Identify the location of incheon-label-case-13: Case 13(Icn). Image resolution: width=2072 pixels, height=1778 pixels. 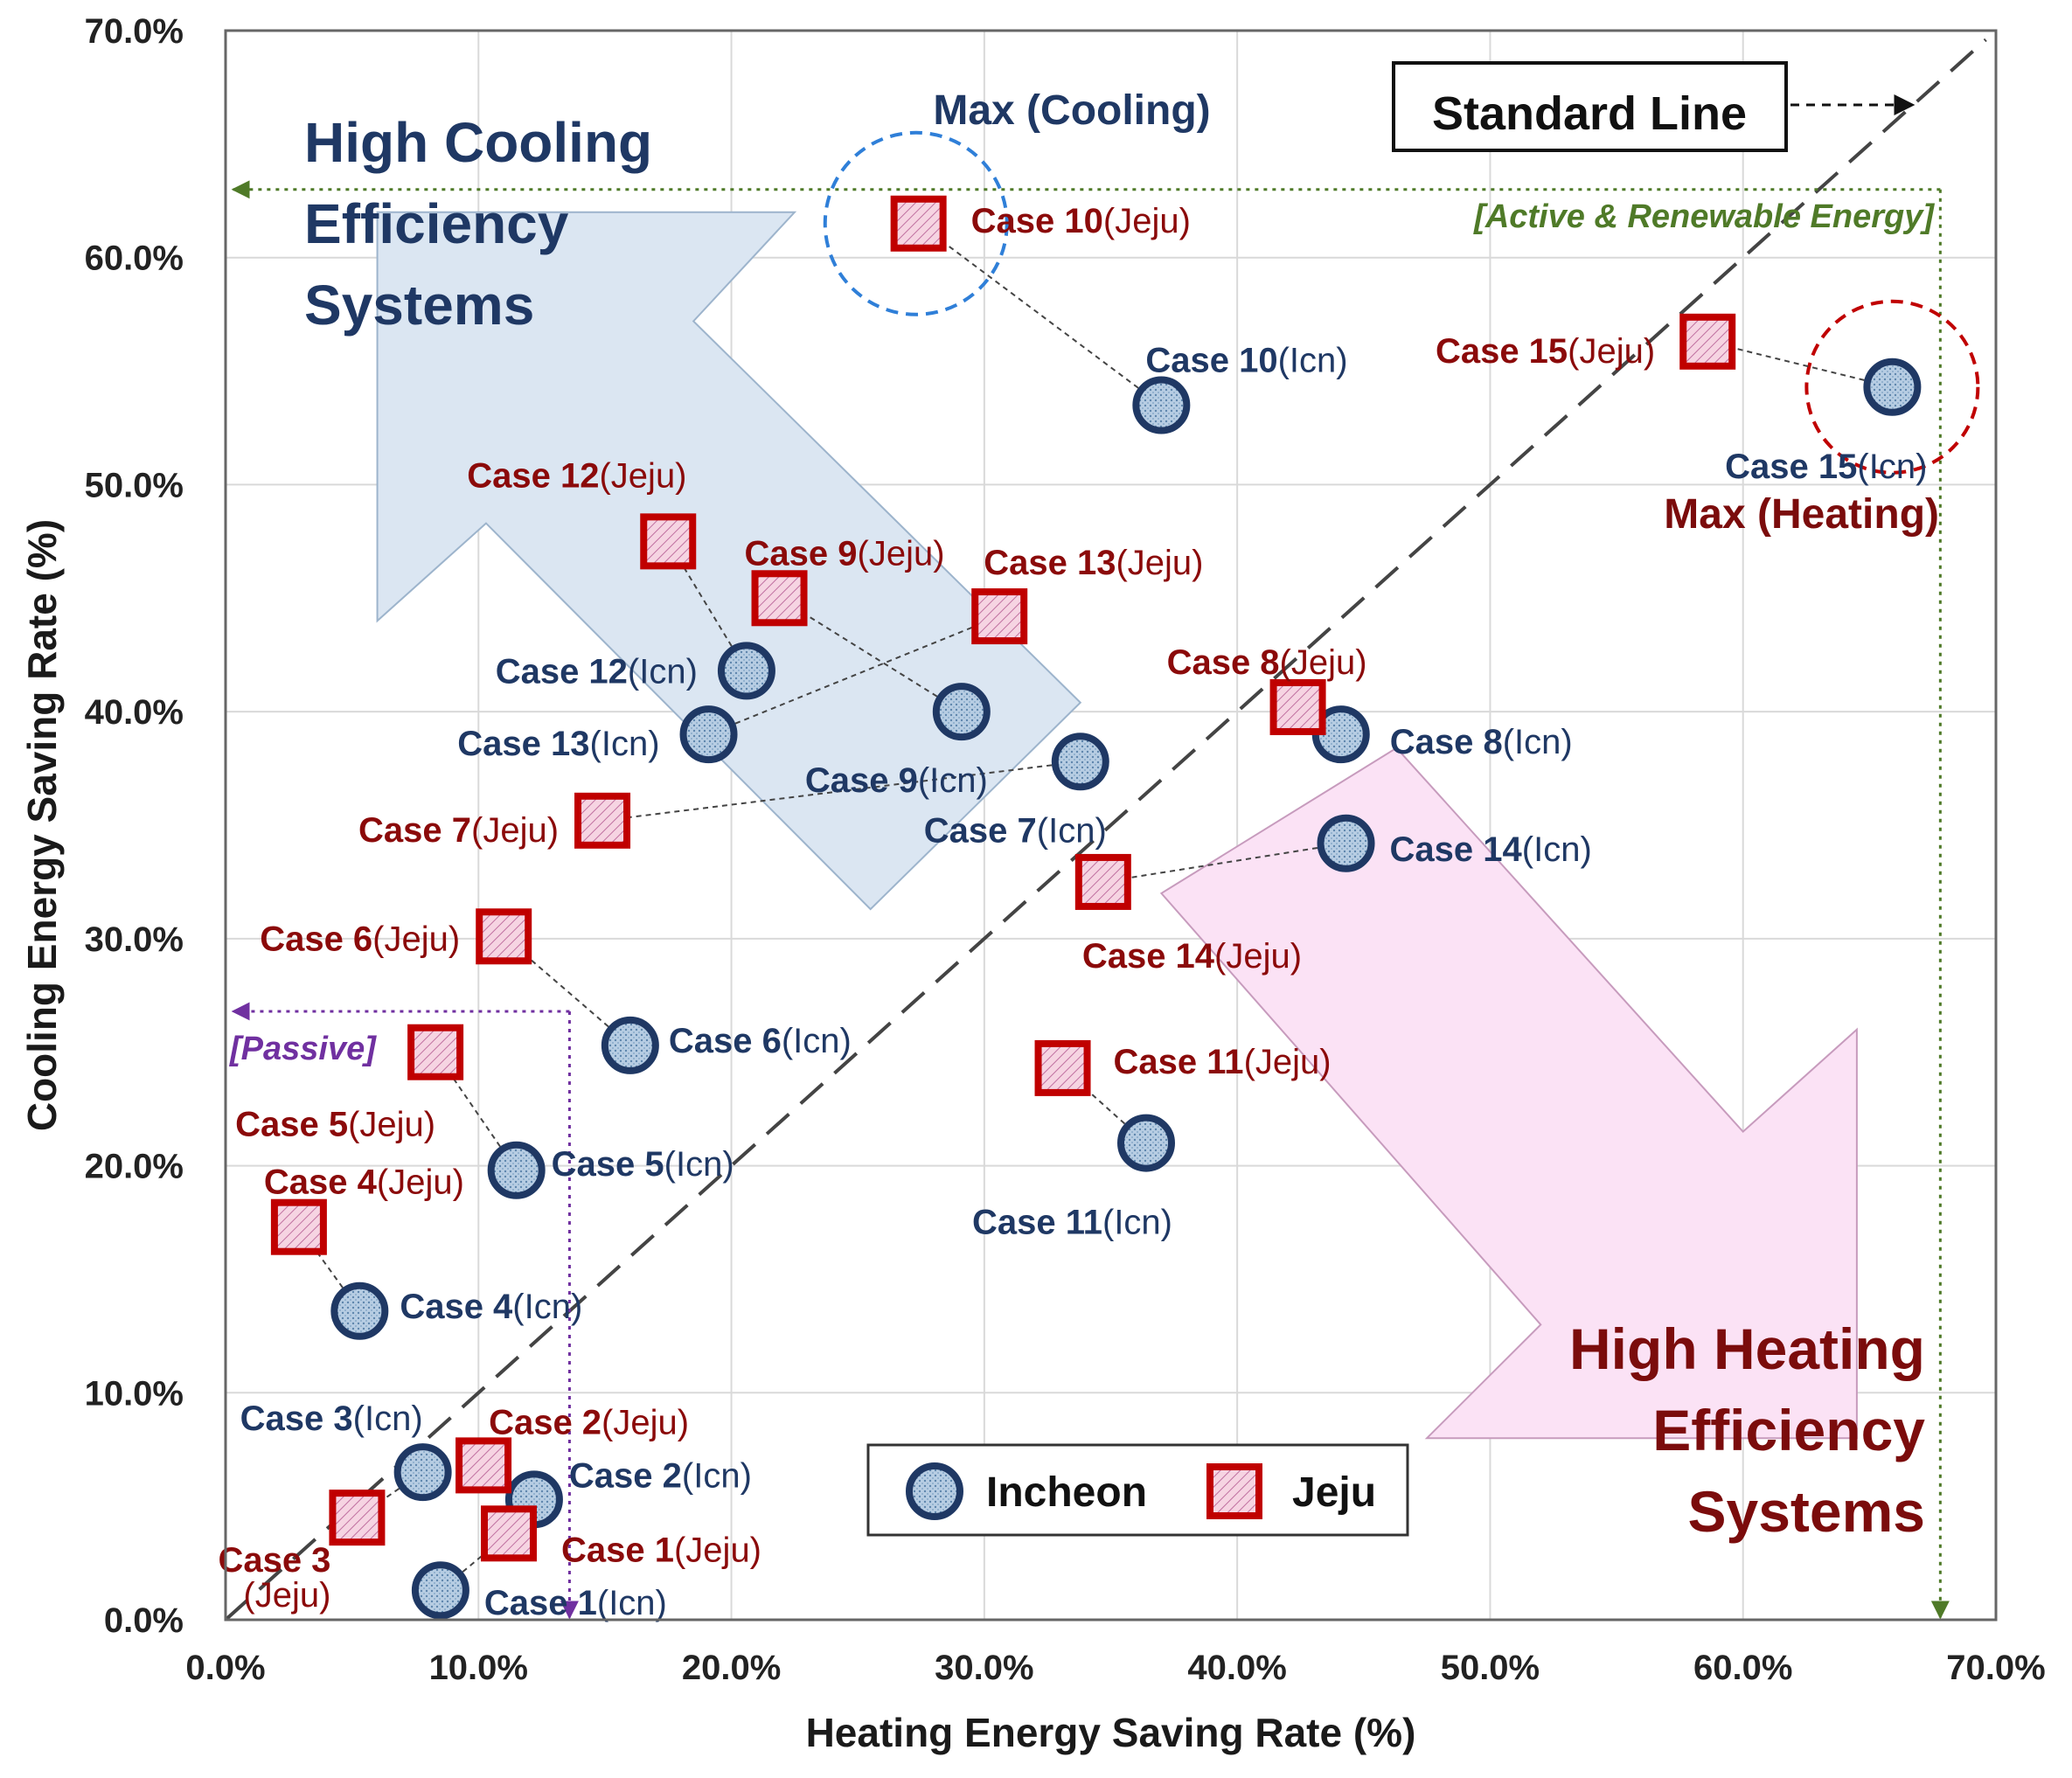
(558, 744).